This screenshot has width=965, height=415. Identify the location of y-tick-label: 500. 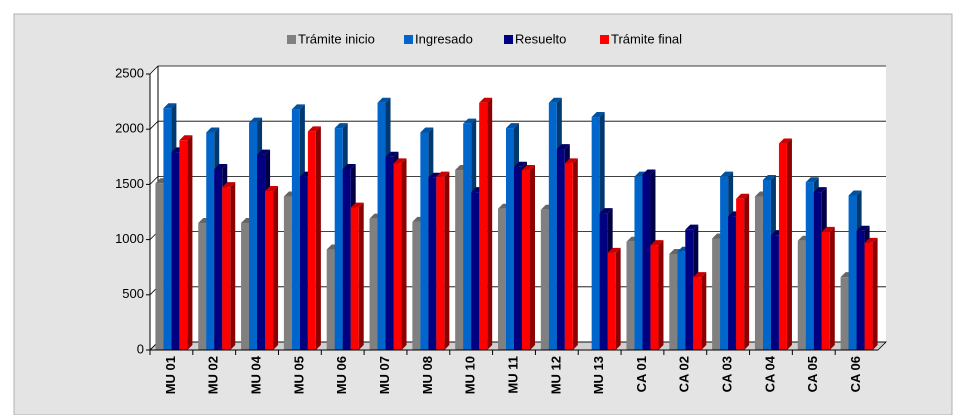
(133, 293).